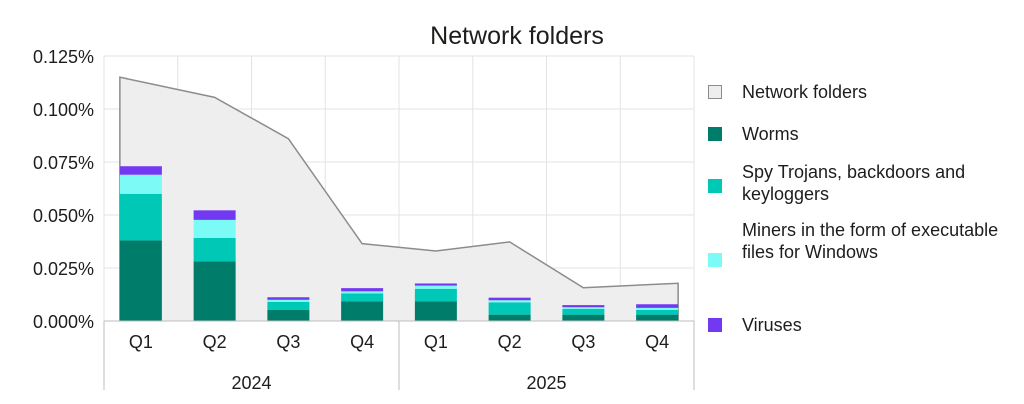 Image resolution: width=1024 pixels, height=404 pixels. I want to click on x-tick-label-3: Q4, so click(362, 342).